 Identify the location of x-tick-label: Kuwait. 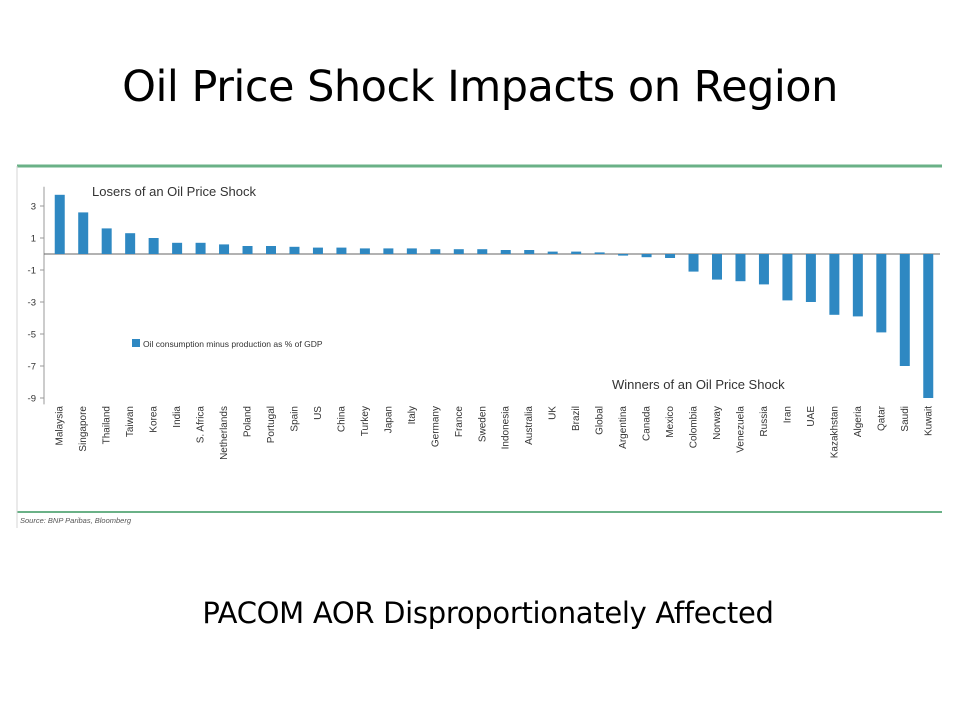
(928, 421).